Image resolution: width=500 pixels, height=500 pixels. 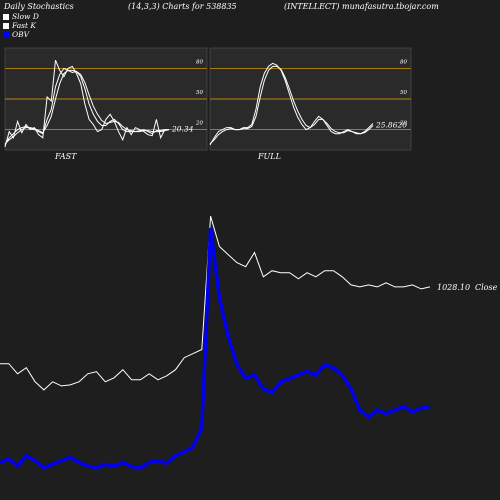 I want to click on close-last-value-label: 1028.10, so click(x=453, y=287).